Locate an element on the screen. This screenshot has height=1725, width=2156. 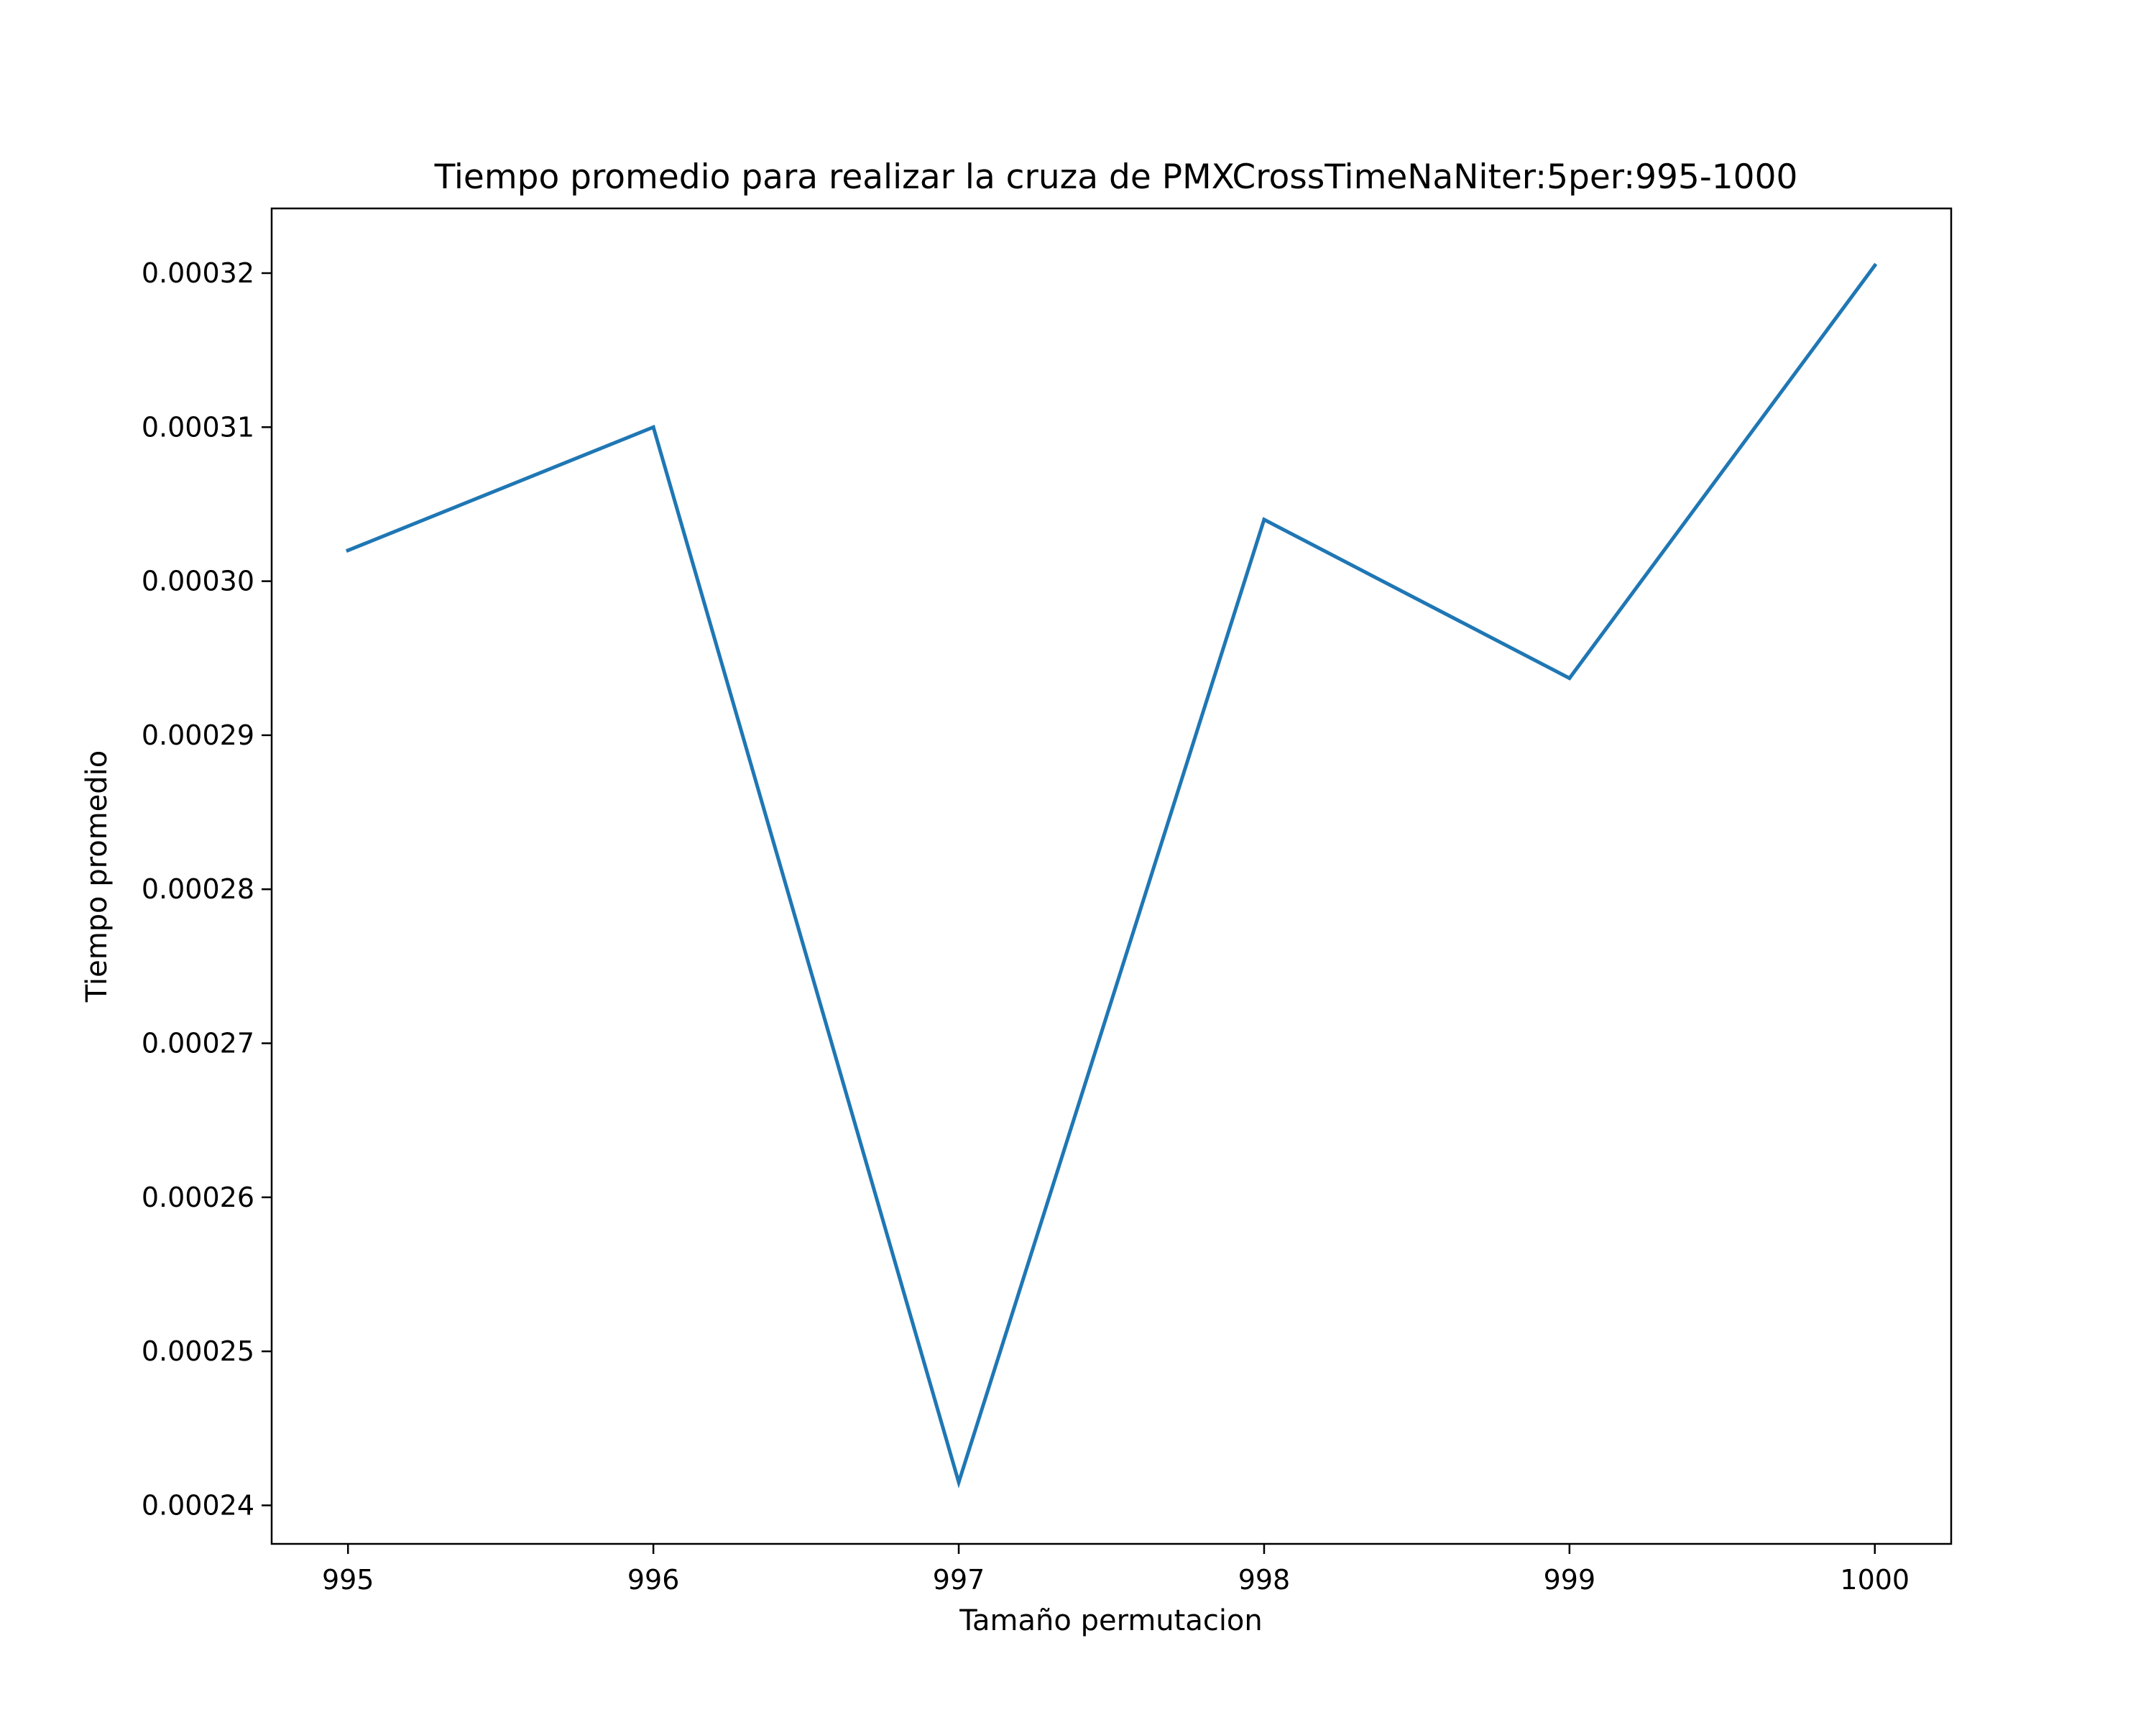
y-tick-label: 0.00031 is located at coordinates (198, 427).